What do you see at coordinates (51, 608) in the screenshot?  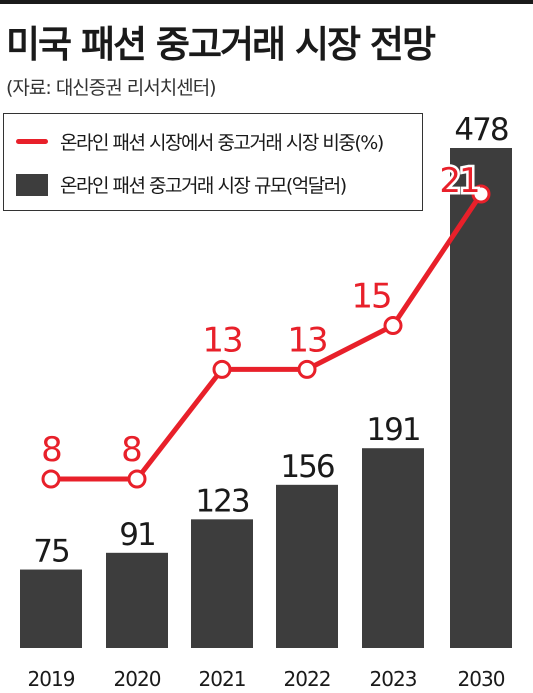 I see `bar-2019` at bounding box center [51, 608].